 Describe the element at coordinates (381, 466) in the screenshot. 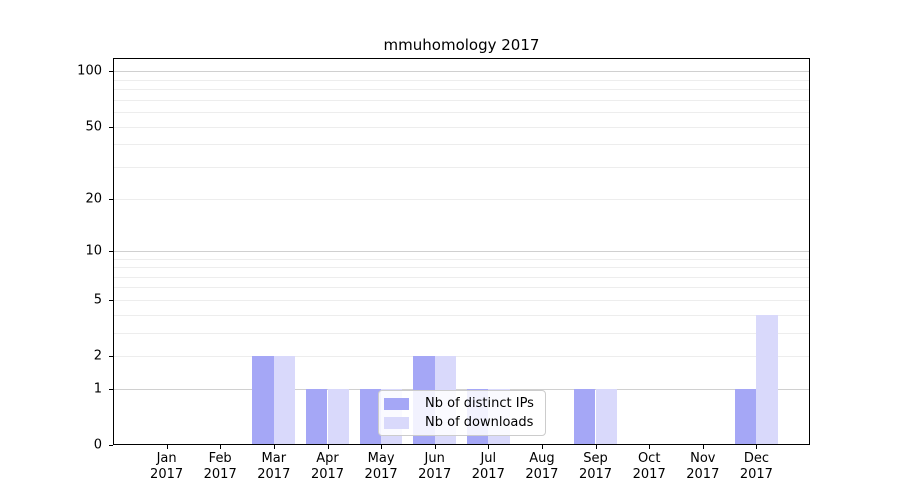

I see `x-tick-label: May 2017` at that location.